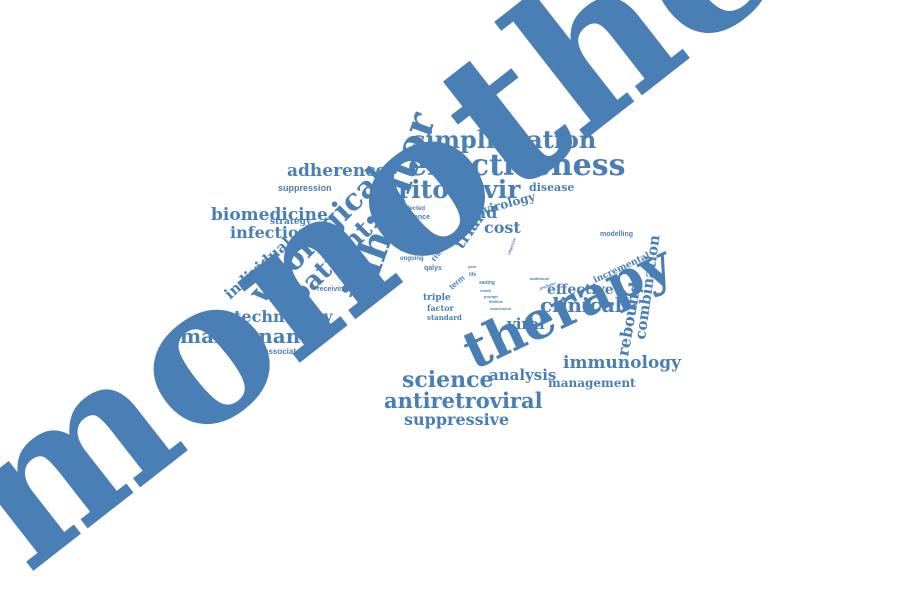  I want to click on word-immunology: immunology, so click(622, 363).